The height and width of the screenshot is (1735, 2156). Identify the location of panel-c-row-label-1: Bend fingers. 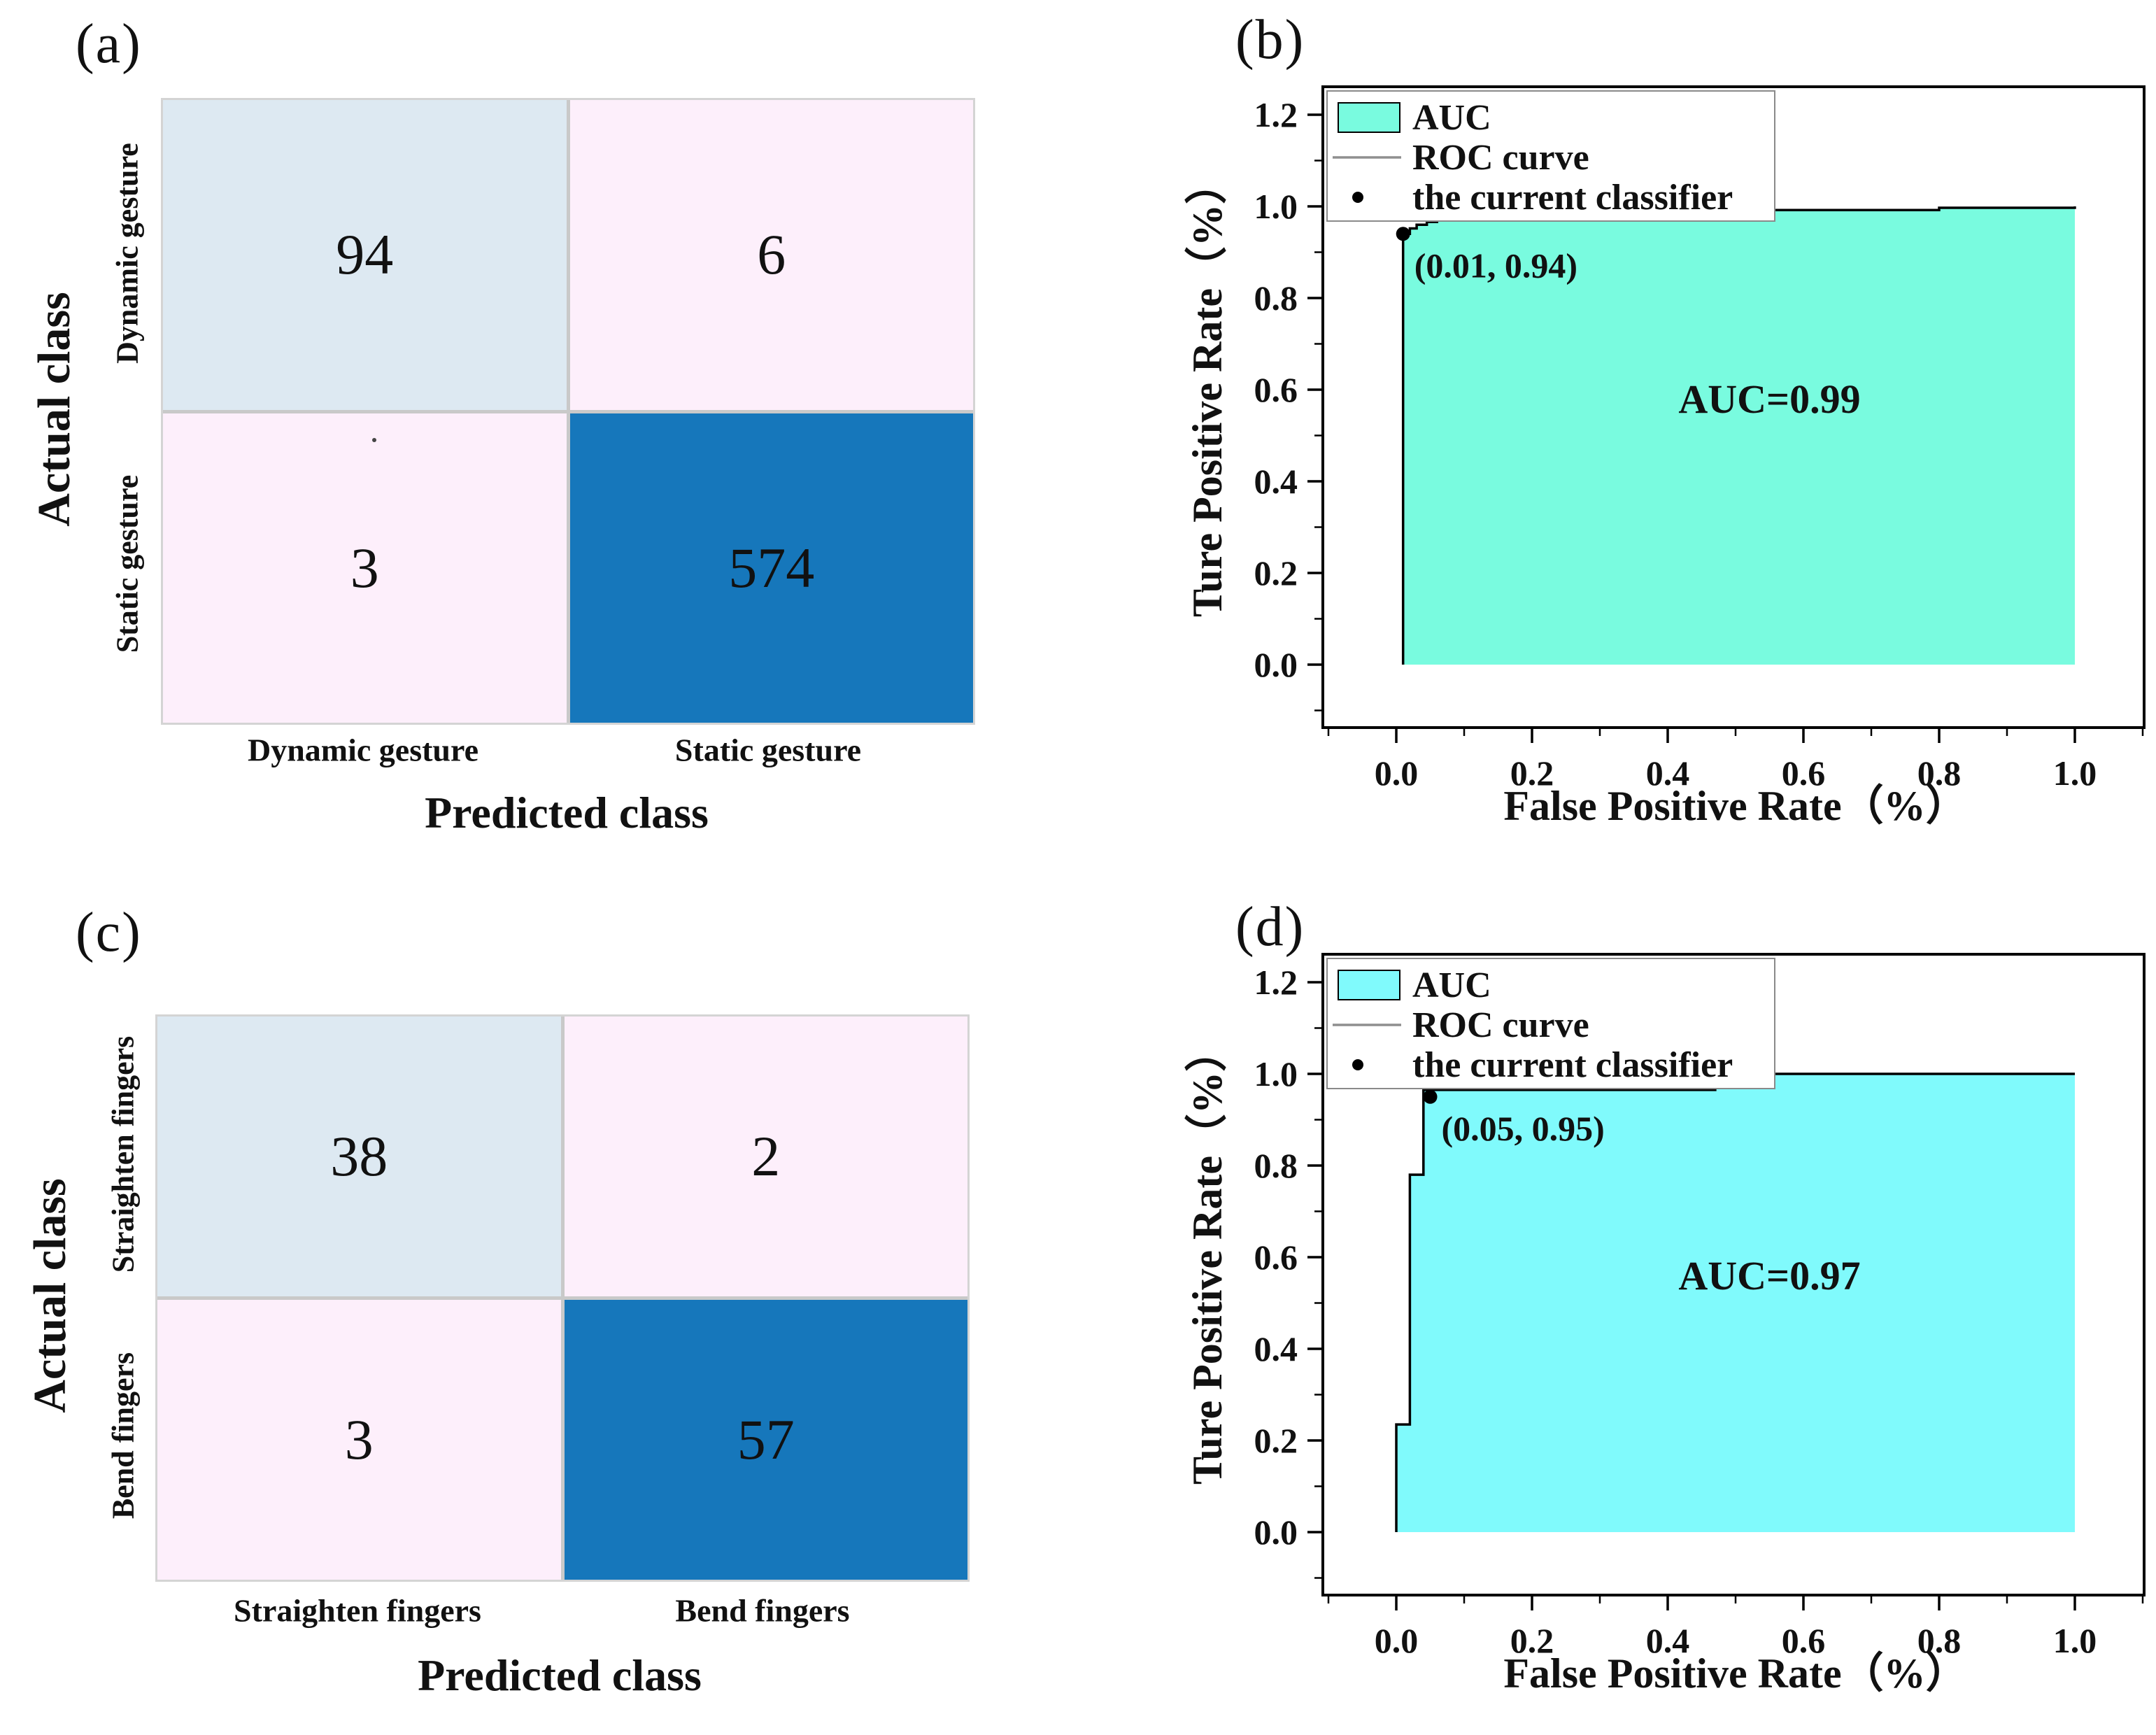
(123, 1436).